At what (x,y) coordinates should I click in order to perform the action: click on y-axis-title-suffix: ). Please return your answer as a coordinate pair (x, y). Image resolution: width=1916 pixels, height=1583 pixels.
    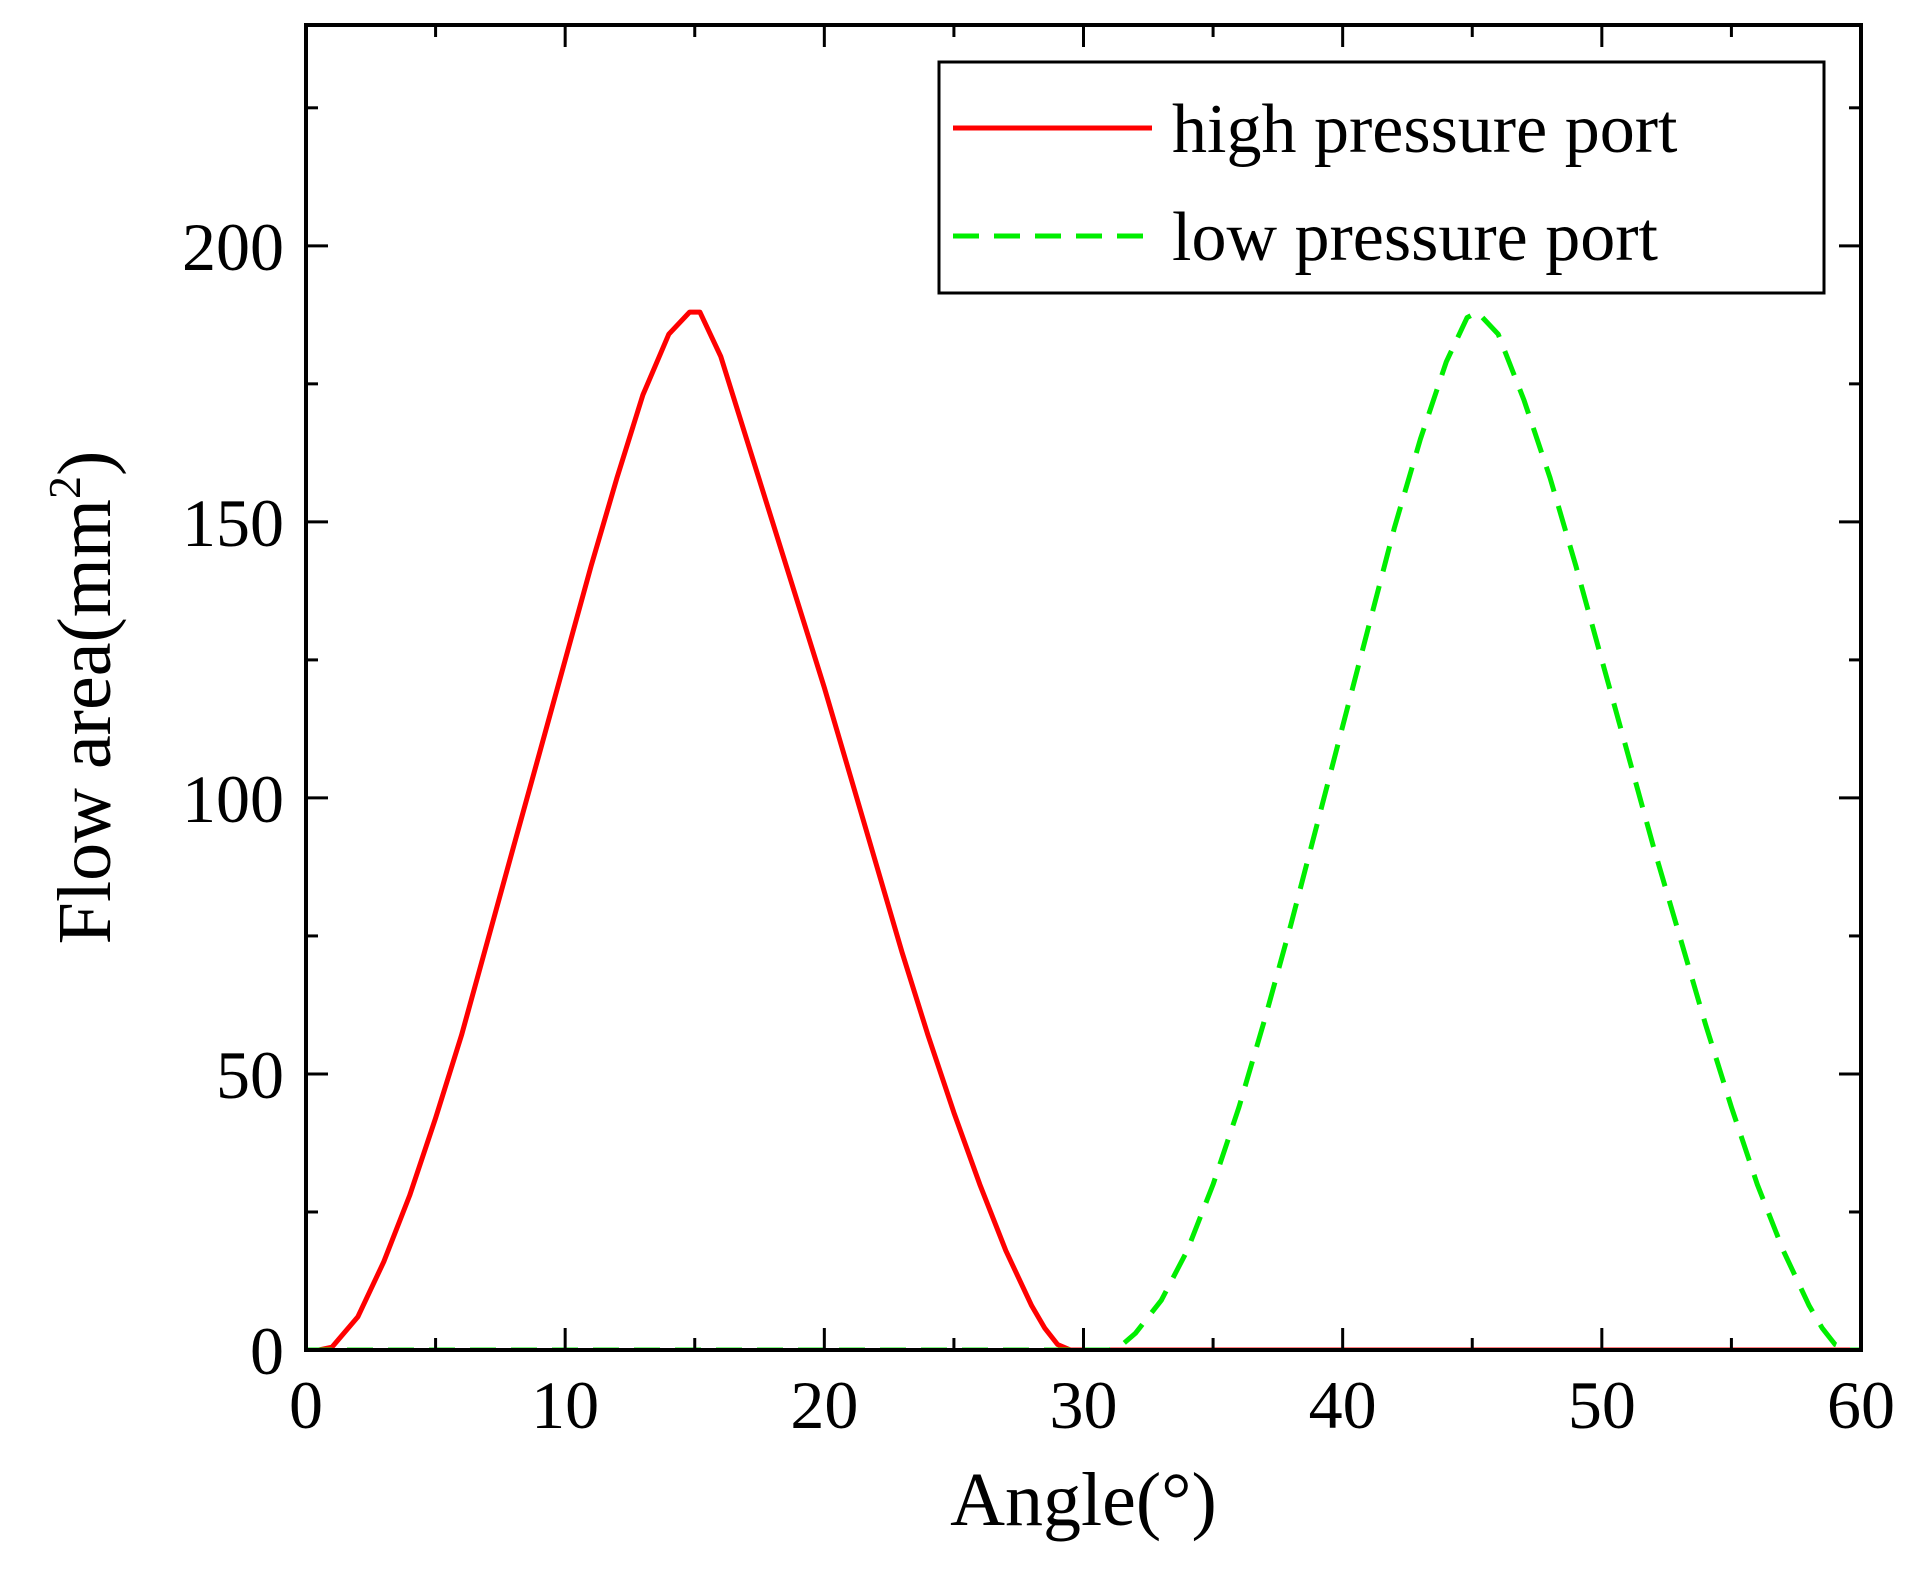
    Looking at the image, I should click on (85, 463).